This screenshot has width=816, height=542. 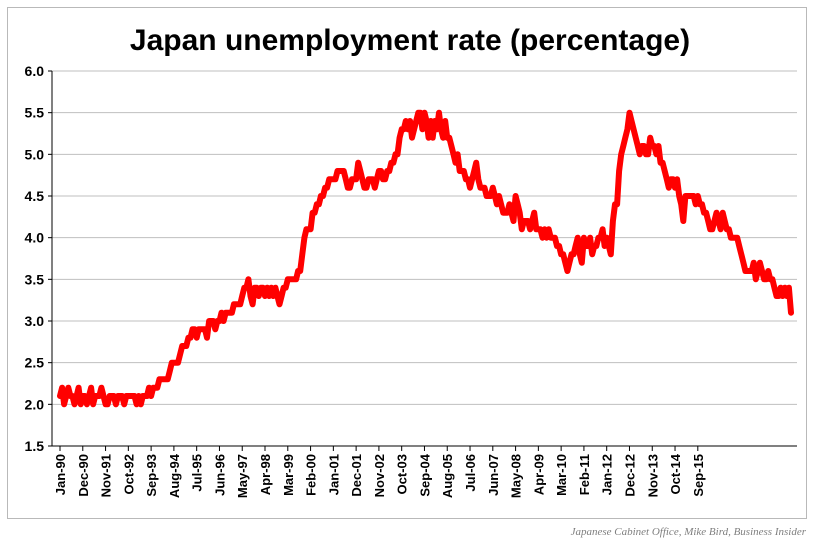 What do you see at coordinates (35, 113) in the screenshot?
I see `y-tick-label: 5.5` at bounding box center [35, 113].